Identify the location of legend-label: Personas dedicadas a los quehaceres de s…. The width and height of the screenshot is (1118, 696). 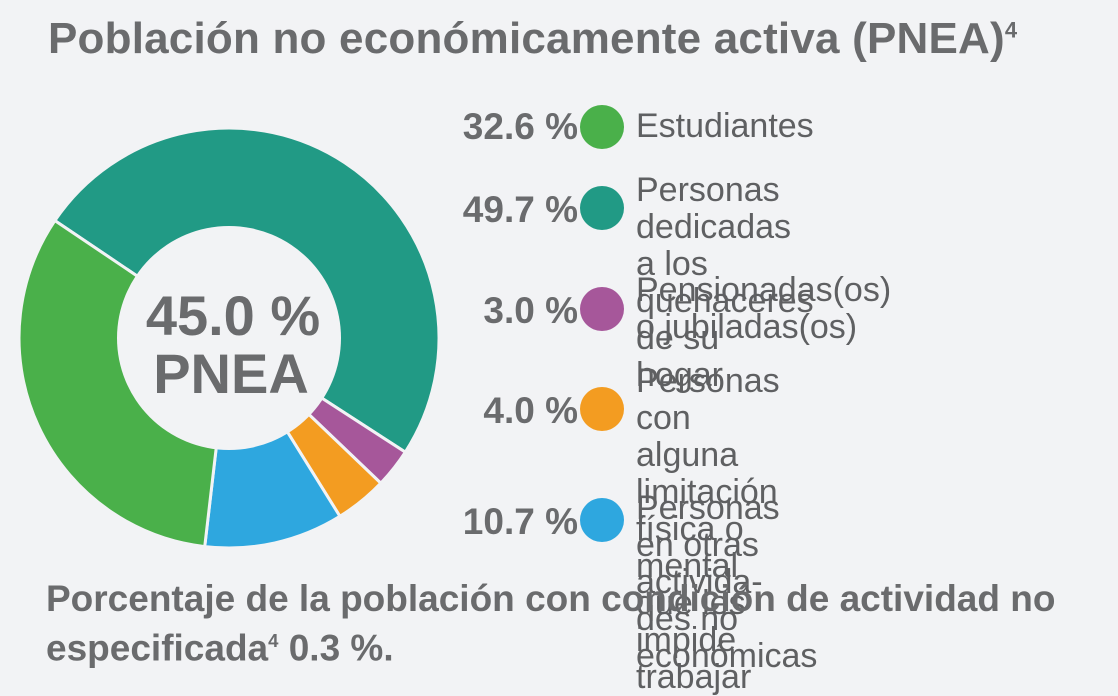
(725, 282).